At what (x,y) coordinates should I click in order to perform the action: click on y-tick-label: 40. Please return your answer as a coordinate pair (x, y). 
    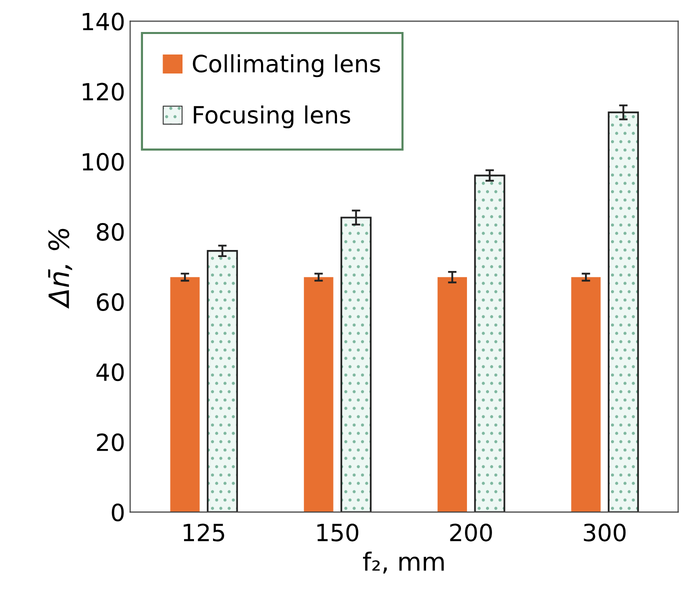
    Looking at the image, I should click on (110, 372).